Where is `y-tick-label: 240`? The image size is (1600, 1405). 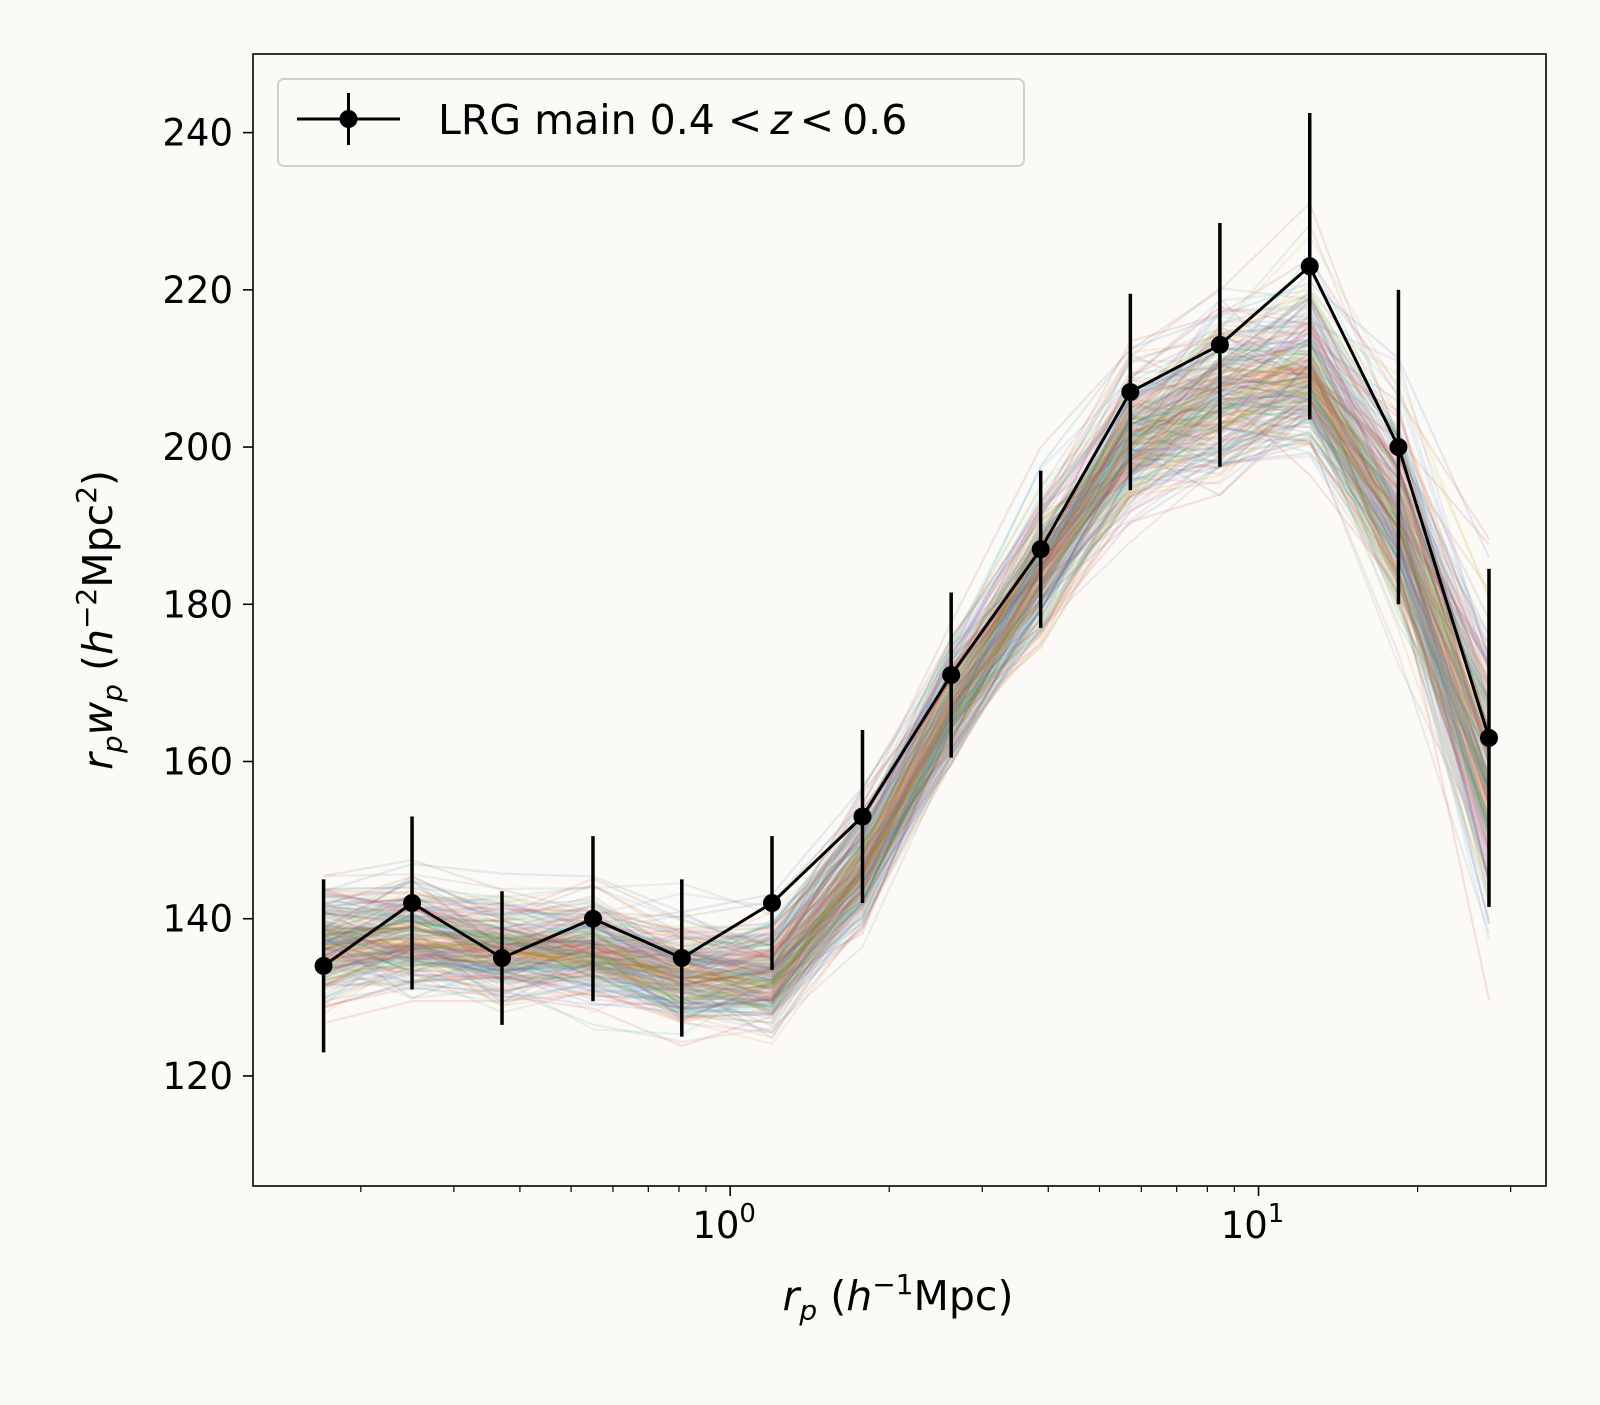 y-tick-label: 240 is located at coordinates (197, 133).